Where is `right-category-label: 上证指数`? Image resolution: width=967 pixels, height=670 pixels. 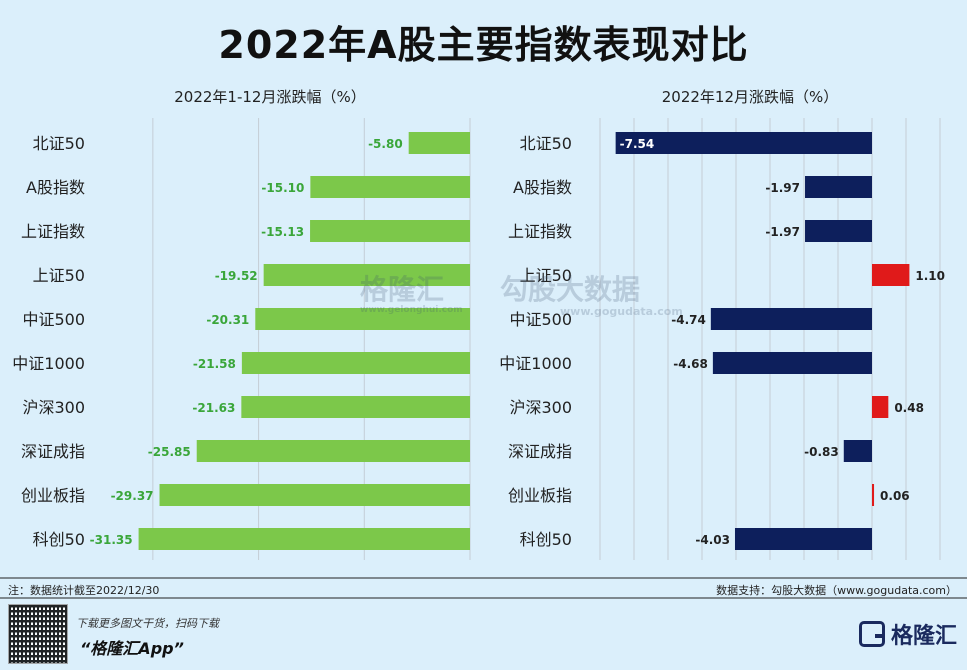 right-category-label: 上证指数 is located at coordinates (540, 231).